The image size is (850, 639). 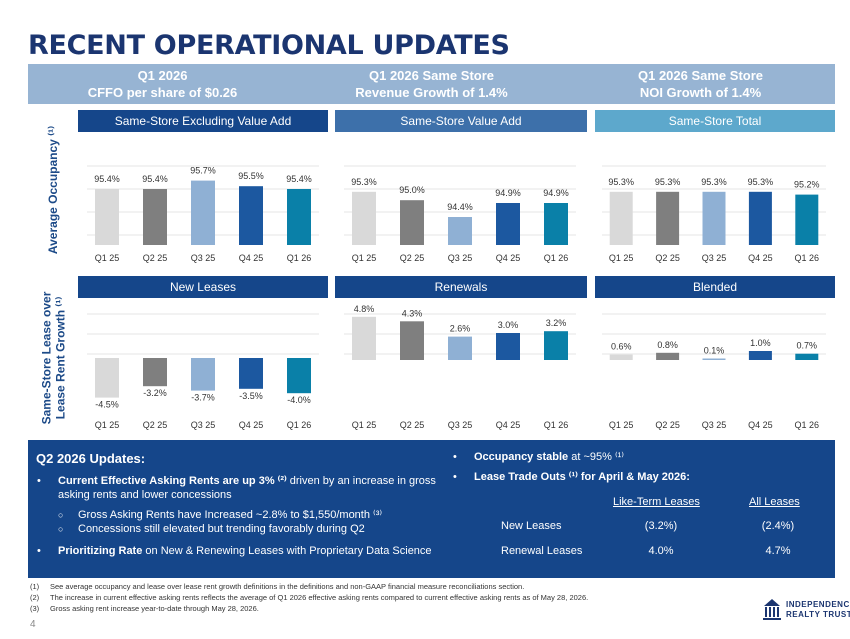 What do you see at coordinates (460, 329) in the screenshot?
I see `data-label: 2.6%` at bounding box center [460, 329].